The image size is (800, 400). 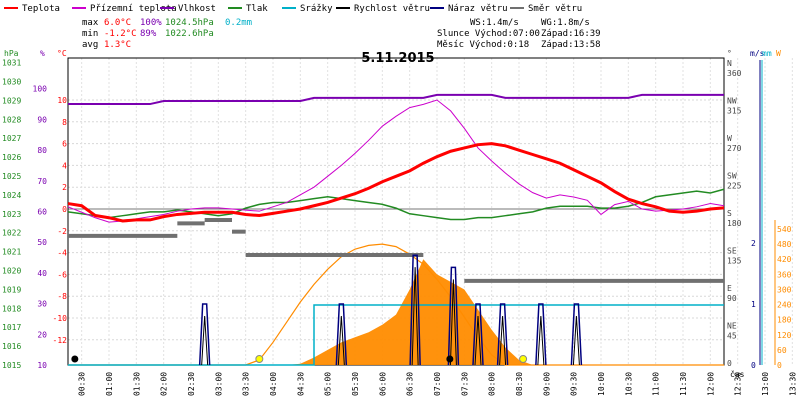 I want to click on x-tick-label: 10:00, so click(x=601, y=384).